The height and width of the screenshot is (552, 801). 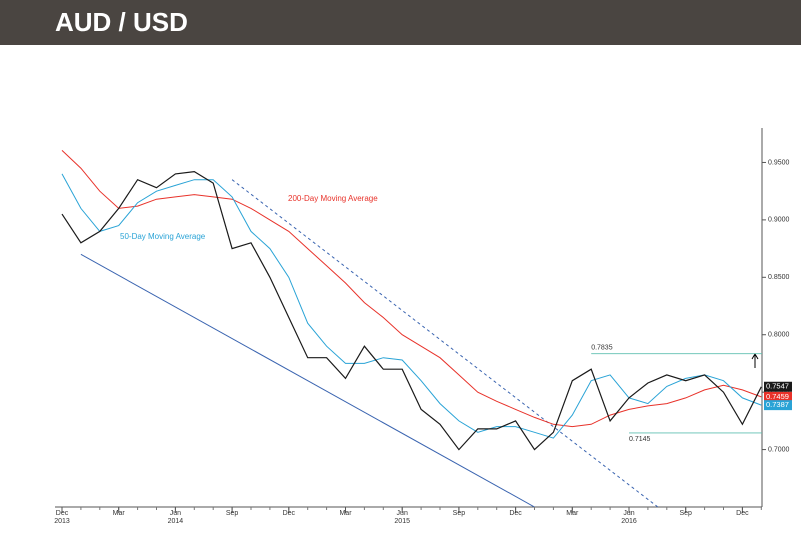 What do you see at coordinates (602, 348) in the screenshot?
I see `level-label: 0.7835` at bounding box center [602, 348].